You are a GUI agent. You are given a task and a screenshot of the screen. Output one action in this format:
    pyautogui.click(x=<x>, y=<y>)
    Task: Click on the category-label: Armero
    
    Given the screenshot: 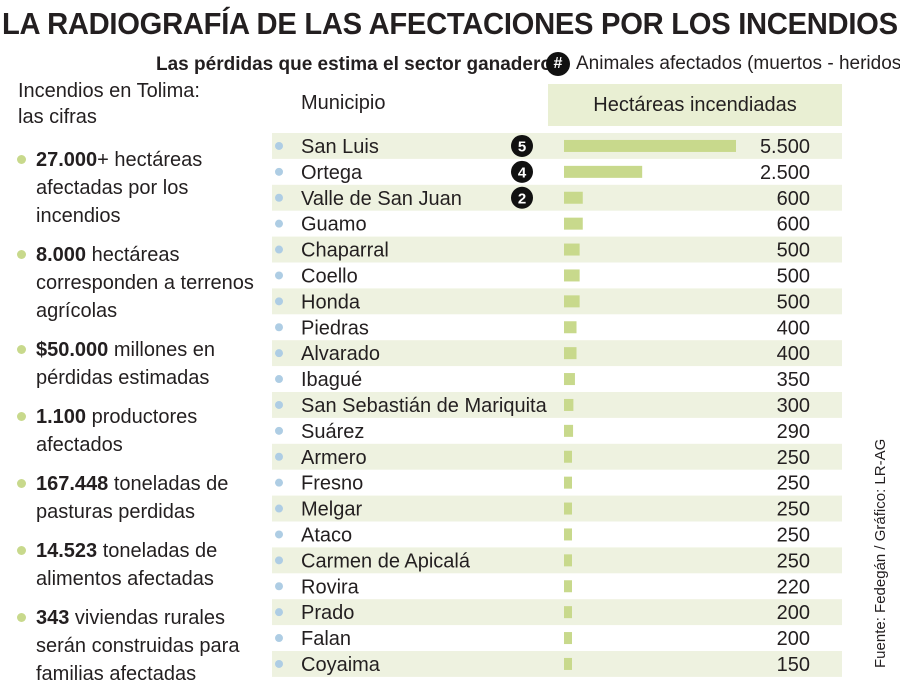 What is the action you would take?
    pyautogui.click(x=334, y=458)
    